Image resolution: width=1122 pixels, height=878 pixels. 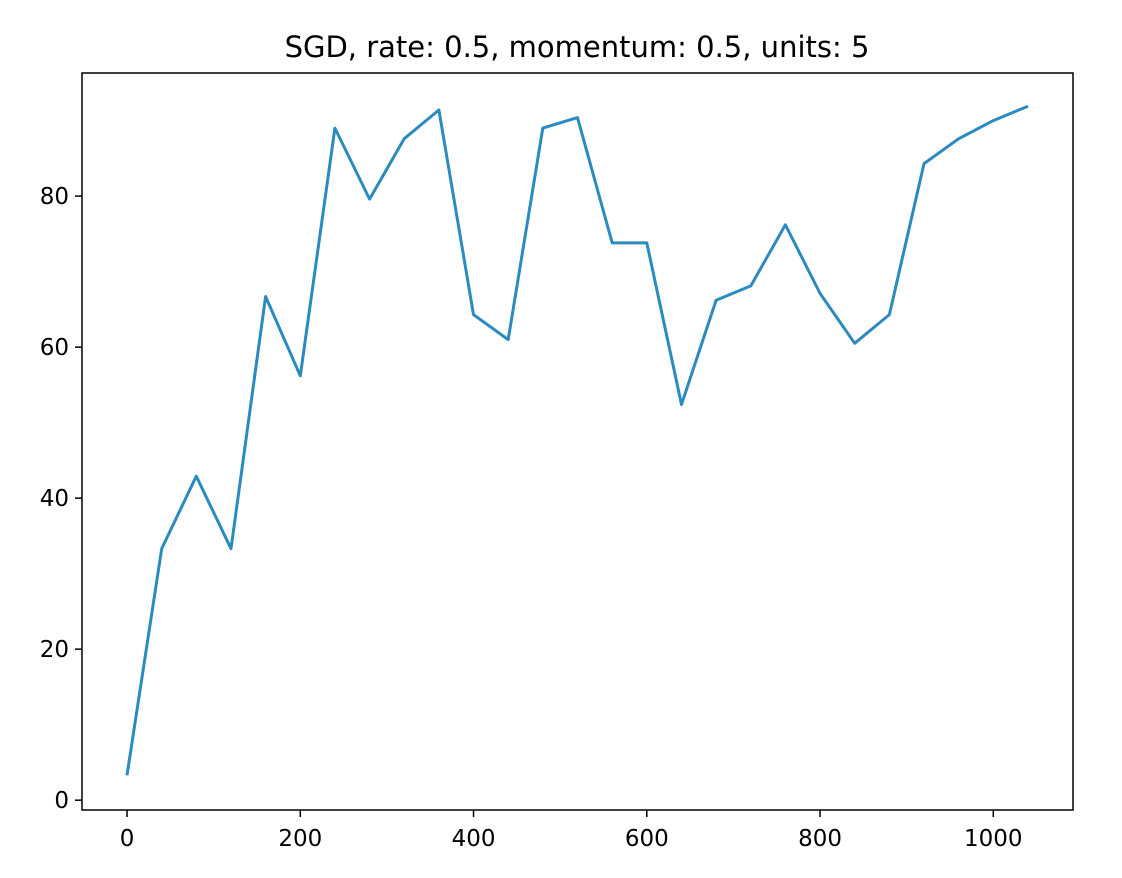 I want to click on y-tick-label: 60, so click(x=54, y=348).